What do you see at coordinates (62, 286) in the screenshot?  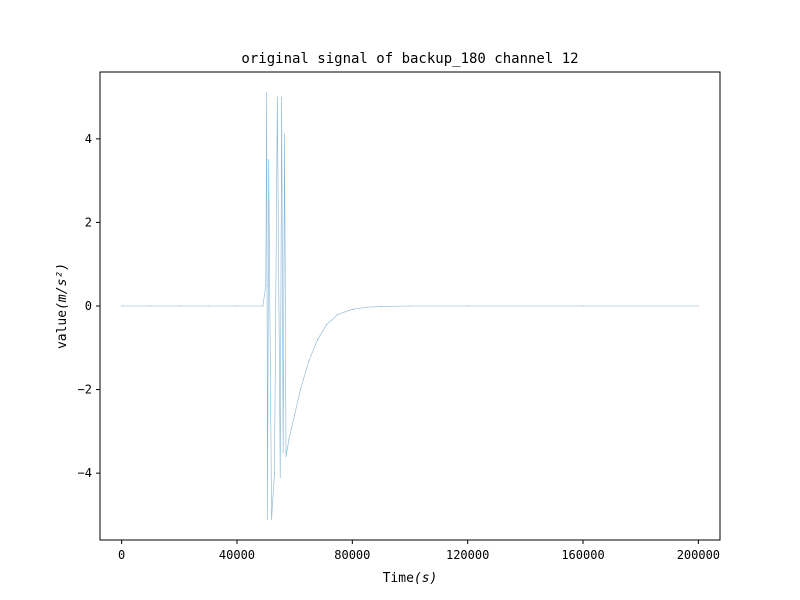 I see `y-axis-unit: (m/s²)` at bounding box center [62, 286].